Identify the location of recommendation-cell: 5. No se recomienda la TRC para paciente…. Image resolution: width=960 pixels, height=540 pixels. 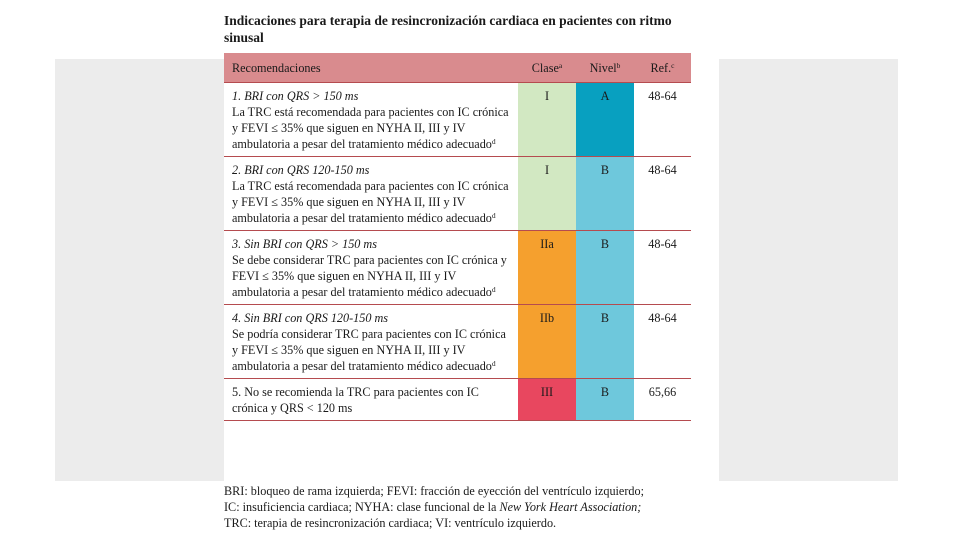
(371, 399).